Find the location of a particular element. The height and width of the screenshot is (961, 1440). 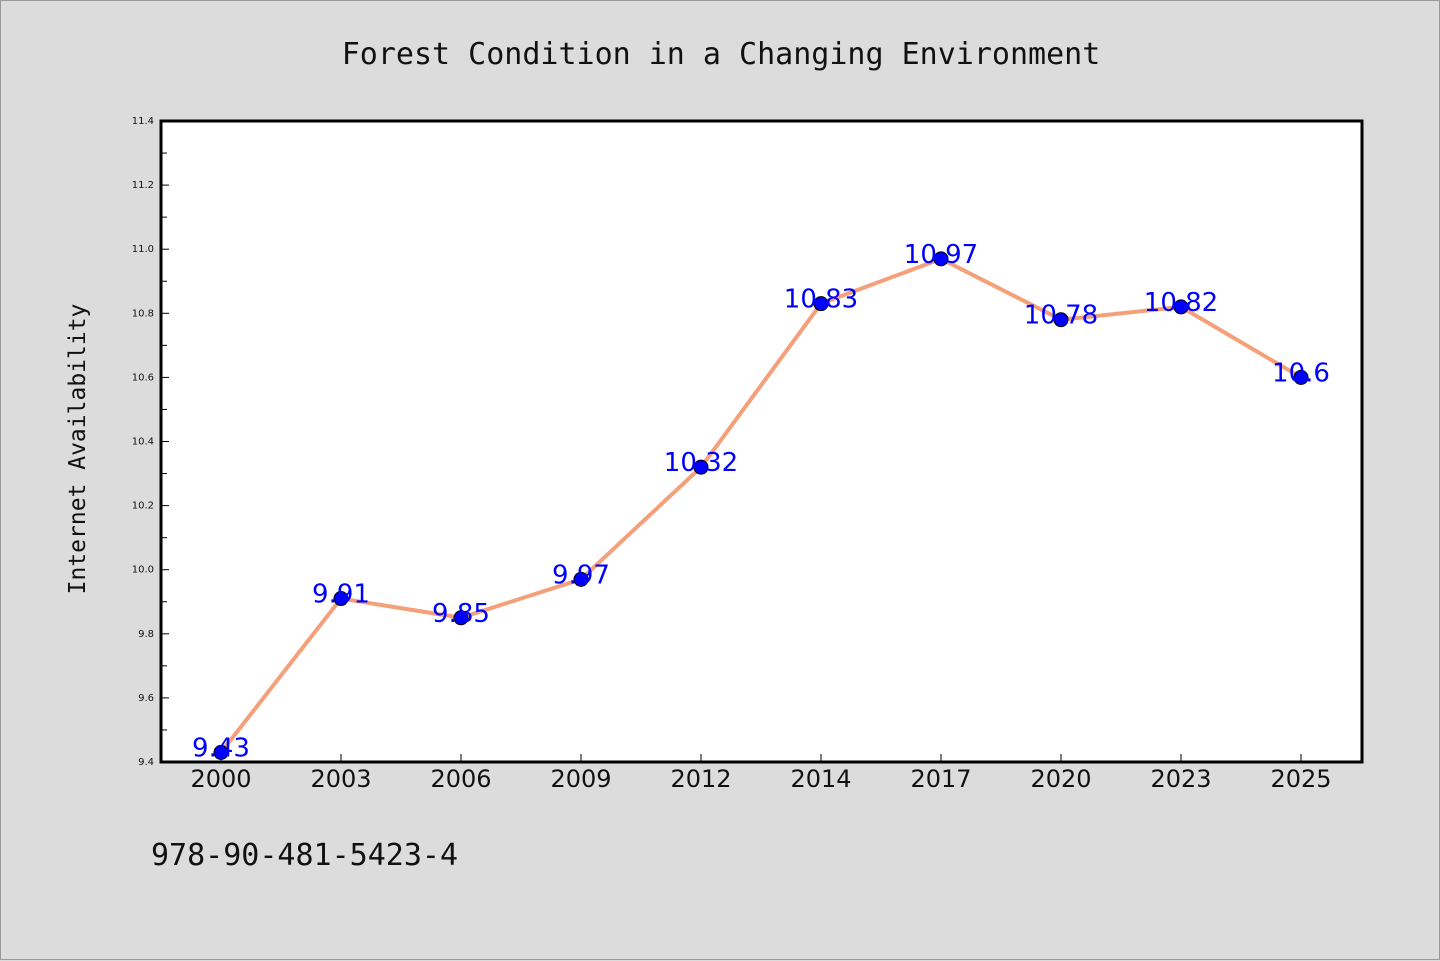

data-label: 10.97 is located at coordinates (941, 255).